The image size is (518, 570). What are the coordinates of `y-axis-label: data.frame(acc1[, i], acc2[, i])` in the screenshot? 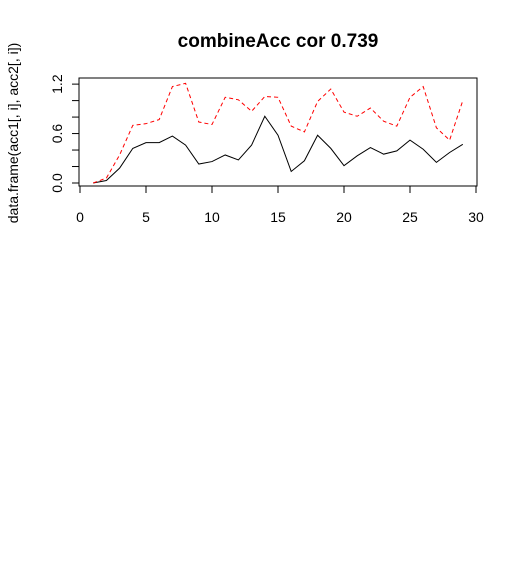 It's located at (13, 133).